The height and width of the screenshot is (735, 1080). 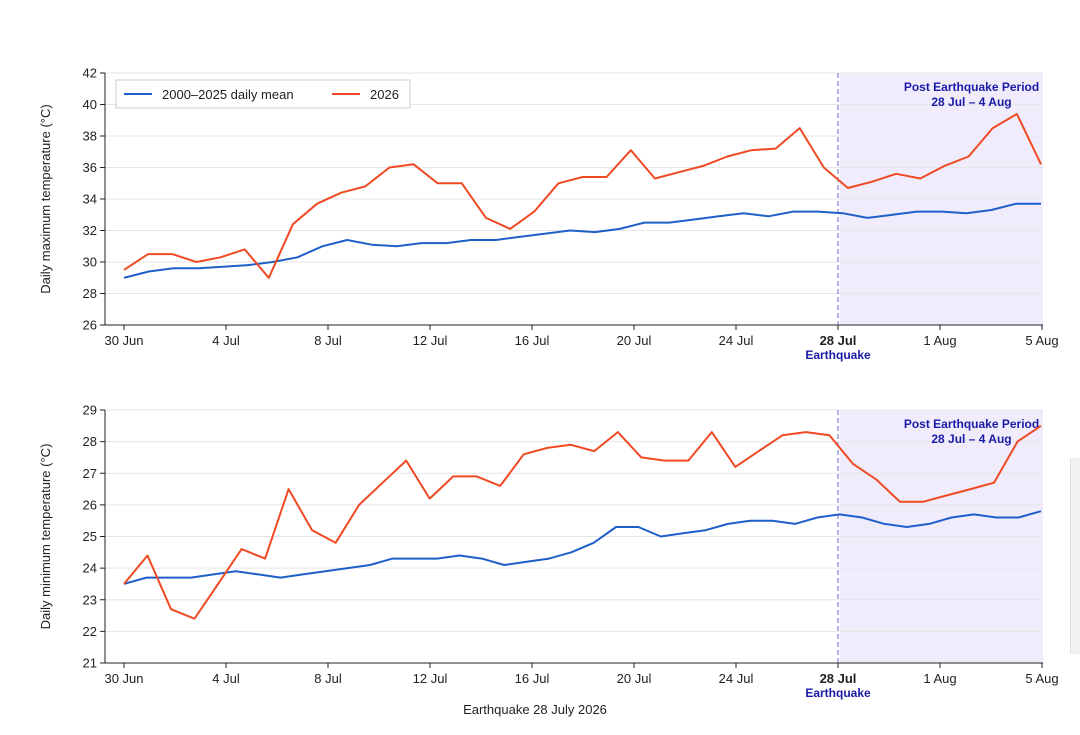 I want to click on y-tick-label: 27, so click(x=90, y=473).